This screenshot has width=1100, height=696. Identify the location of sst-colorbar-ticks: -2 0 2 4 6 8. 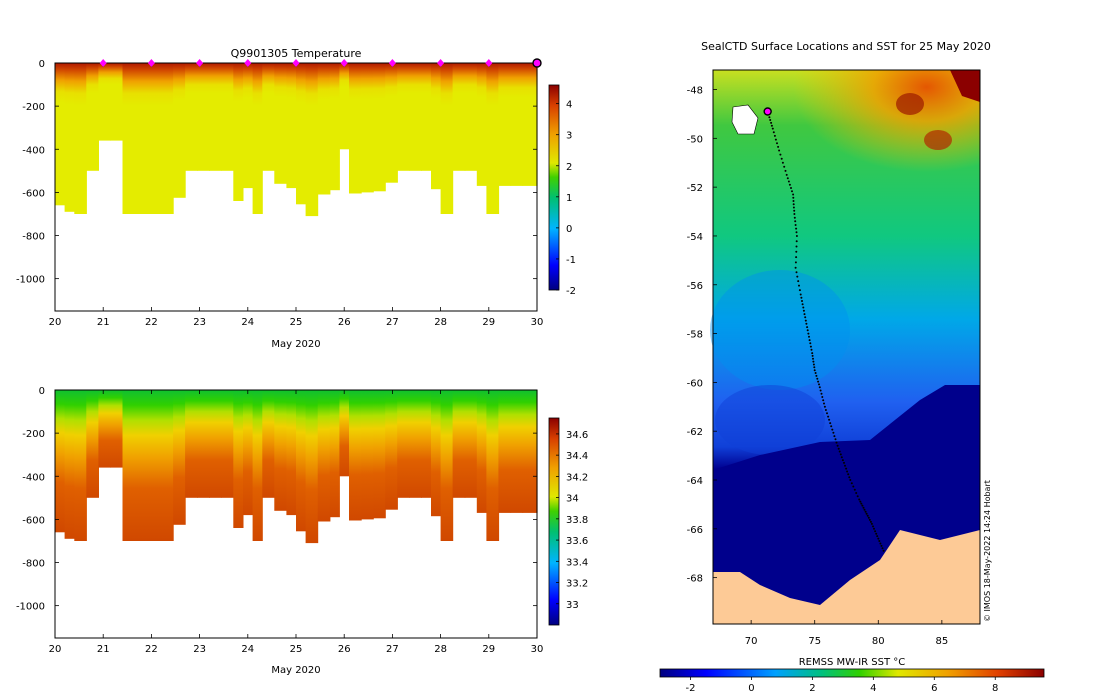
(841, 685).